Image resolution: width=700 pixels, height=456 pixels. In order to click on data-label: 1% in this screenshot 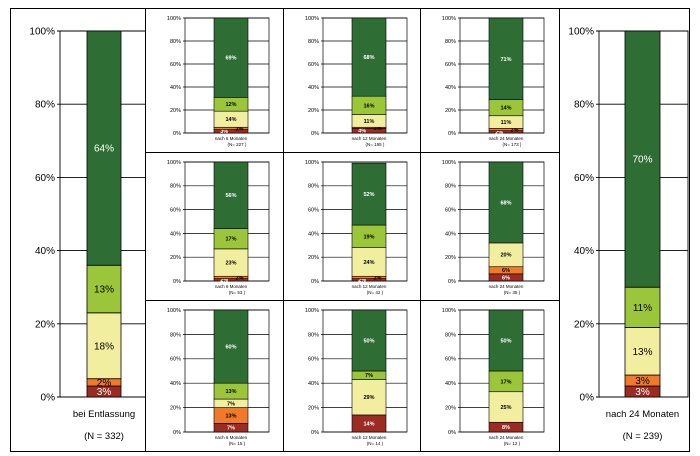, I will do `click(378, 129)`.